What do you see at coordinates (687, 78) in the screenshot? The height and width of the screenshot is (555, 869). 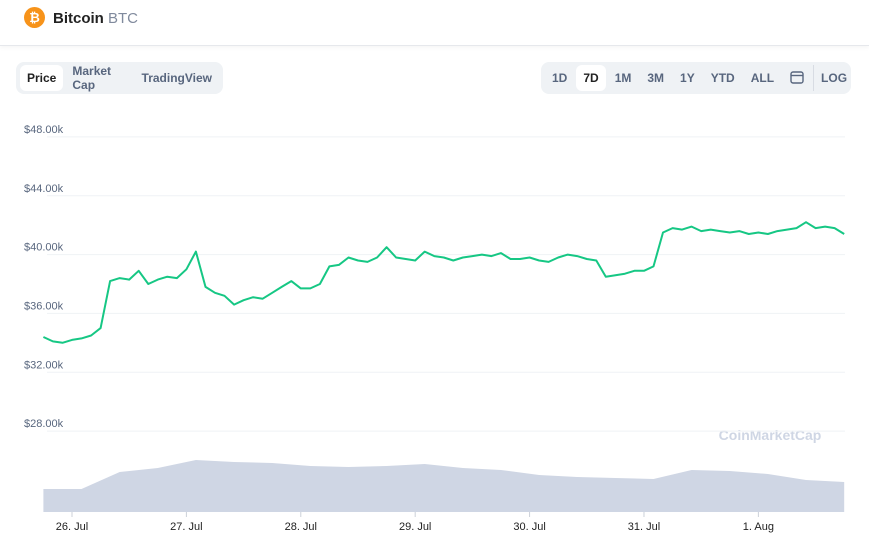 I see `range: 1Y` at bounding box center [687, 78].